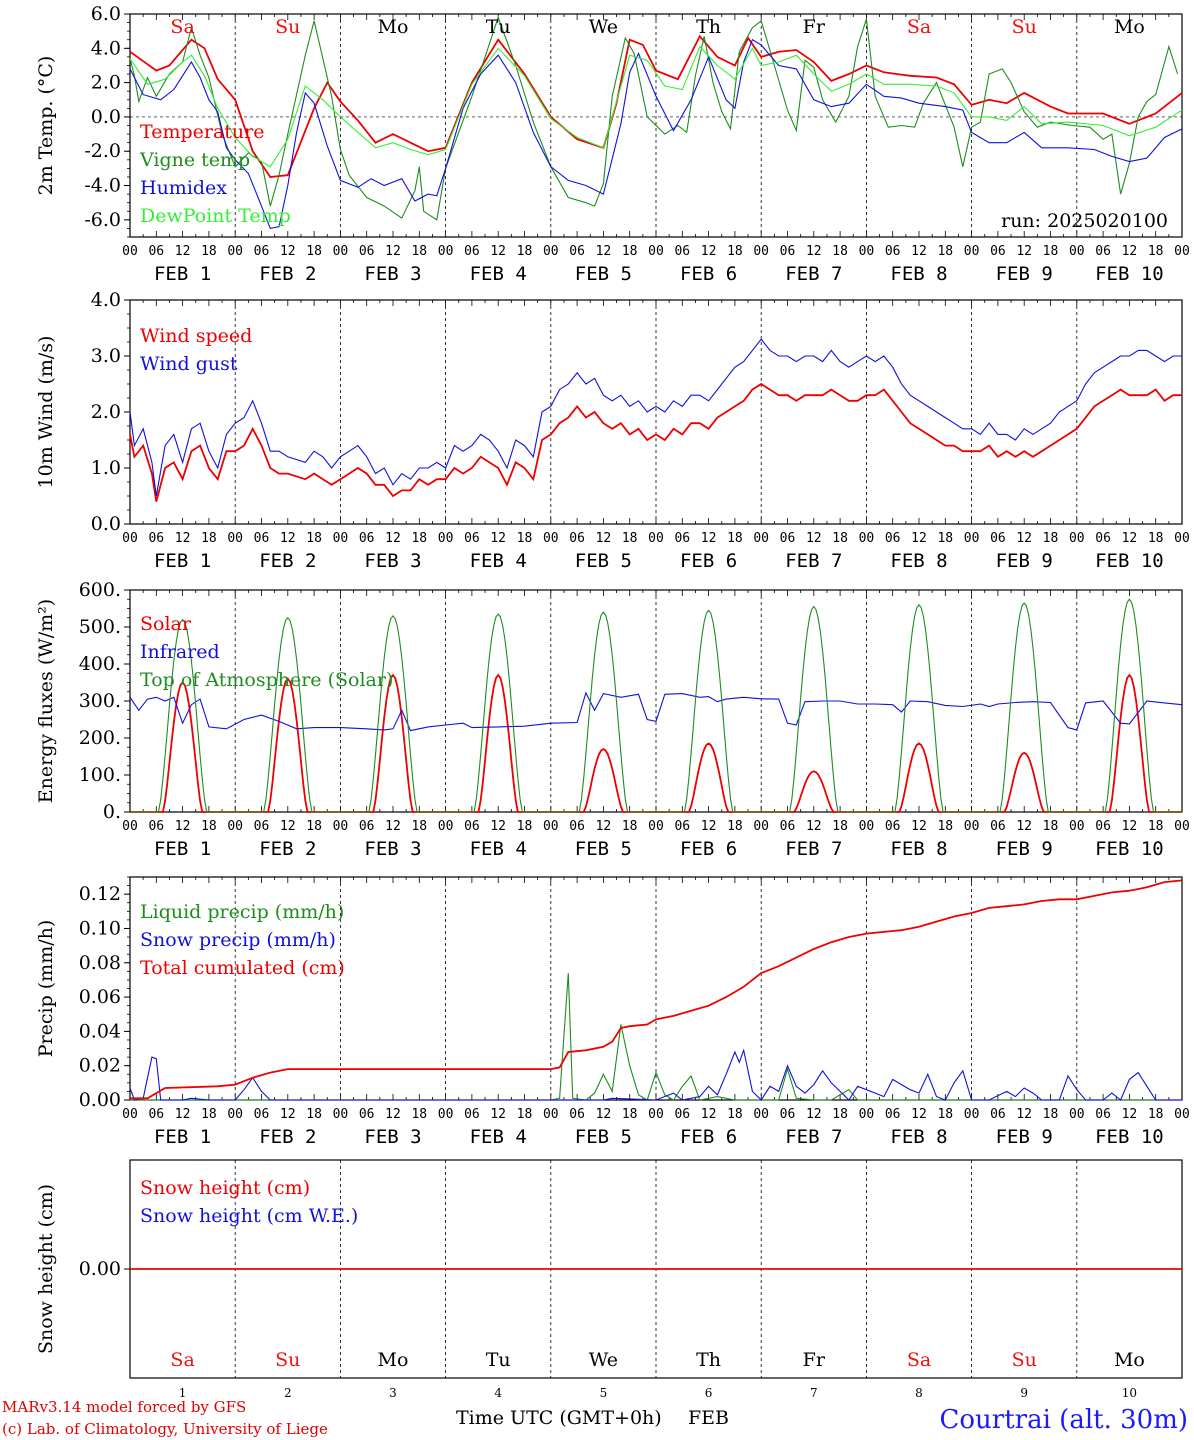 The height and width of the screenshot is (1440, 1194). What do you see at coordinates (1129, 849) in the screenshot?
I see `x-date-label: FEB 10` at bounding box center [1129, 849].